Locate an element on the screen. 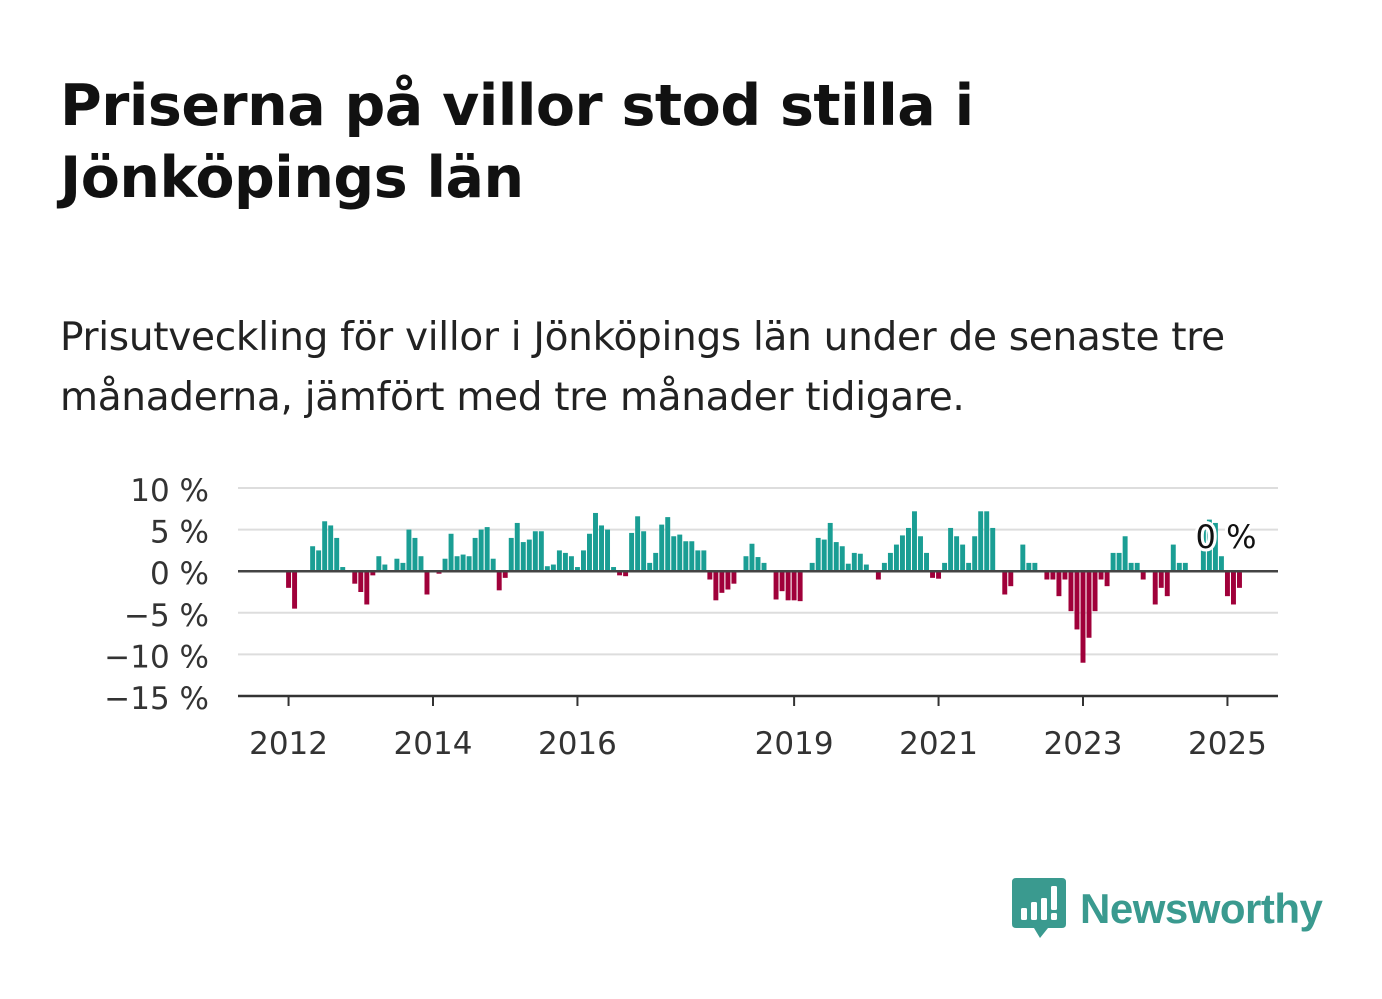  latest-value-label: 0 % is located at coordinates (1226, 537).